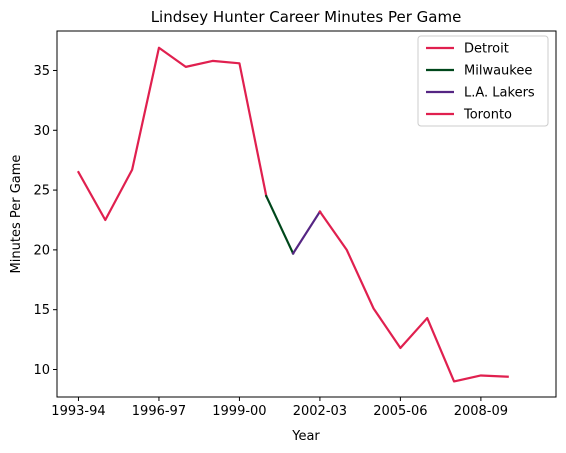 This screenshot has height=453, width=566. Describe the element at coordinates (41, 370) in the screenshot. I see `y-tick-label: 10` at that location.